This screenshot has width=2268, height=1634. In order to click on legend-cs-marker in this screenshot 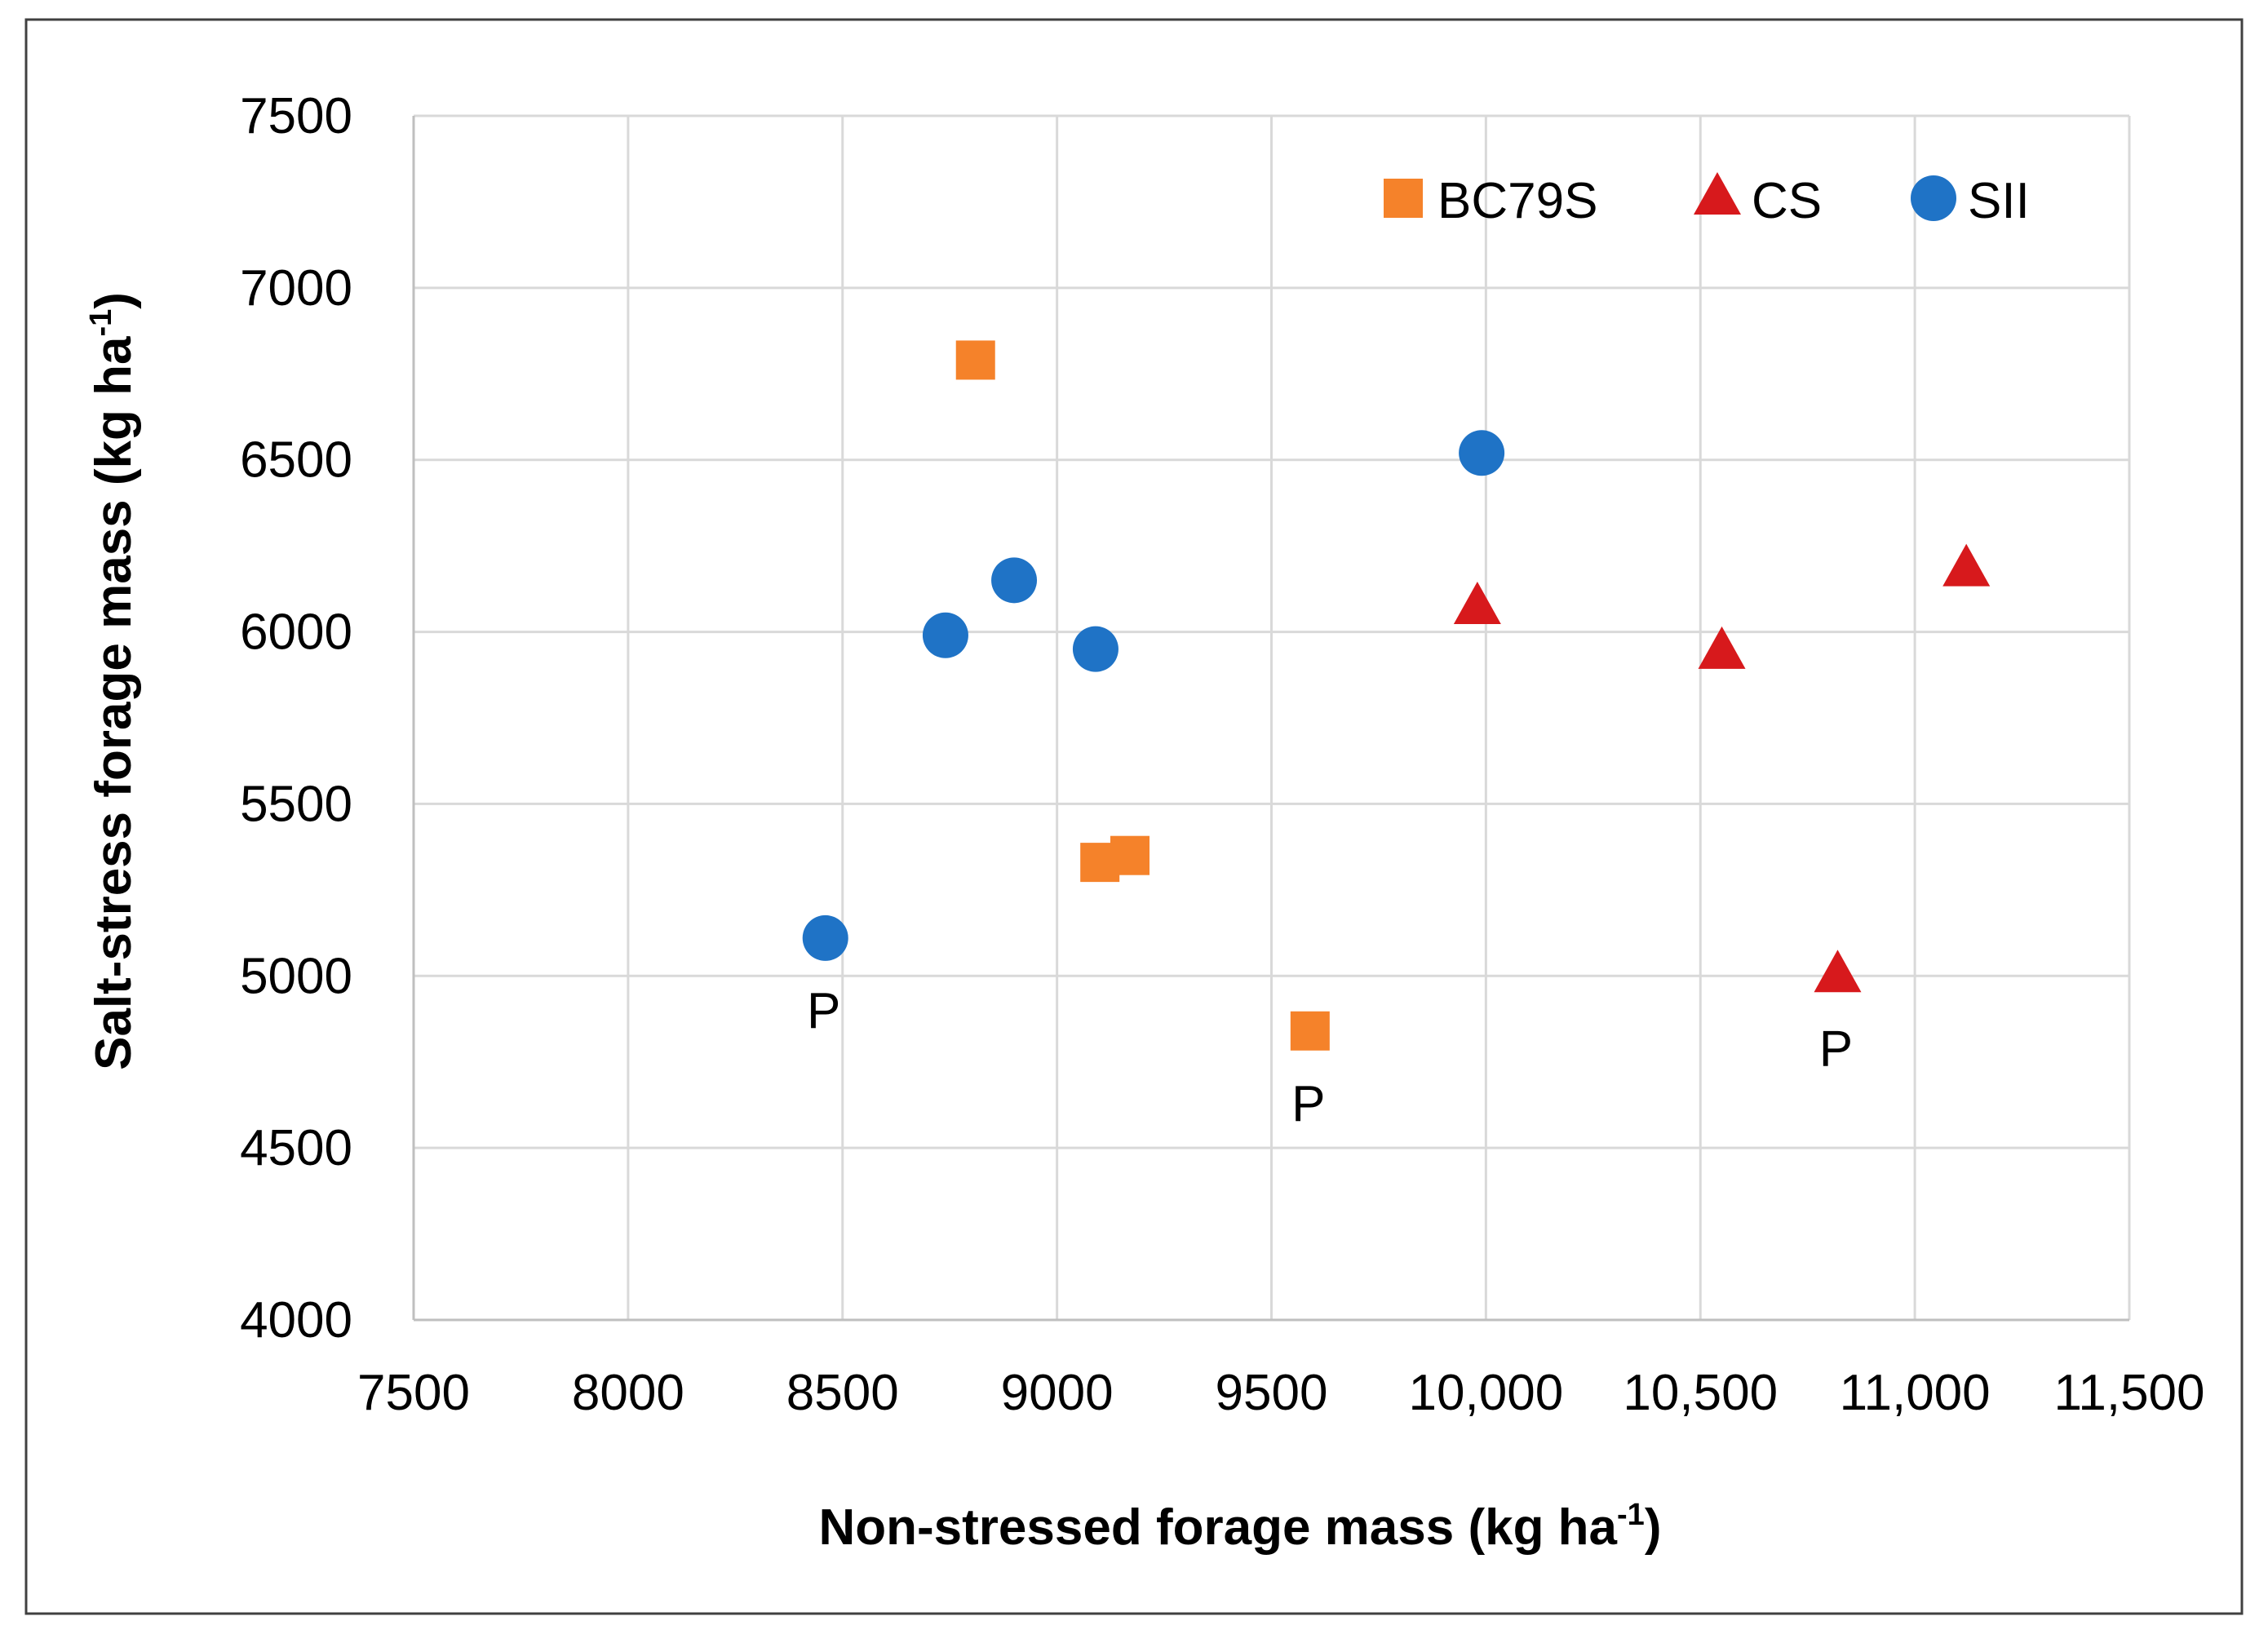, I will do `click(1717, 193)`.